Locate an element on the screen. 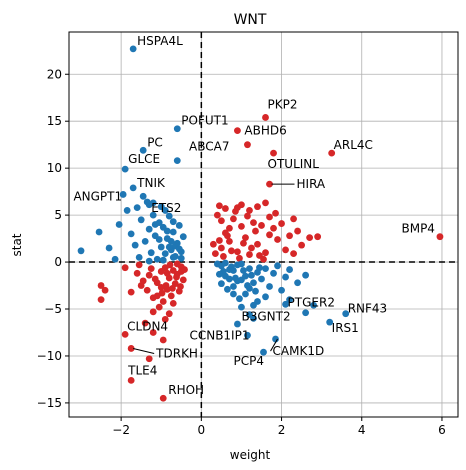 The height and width of the screenshot is (470, 466). point-label: TLE4 is located at coordinates (142, 370).